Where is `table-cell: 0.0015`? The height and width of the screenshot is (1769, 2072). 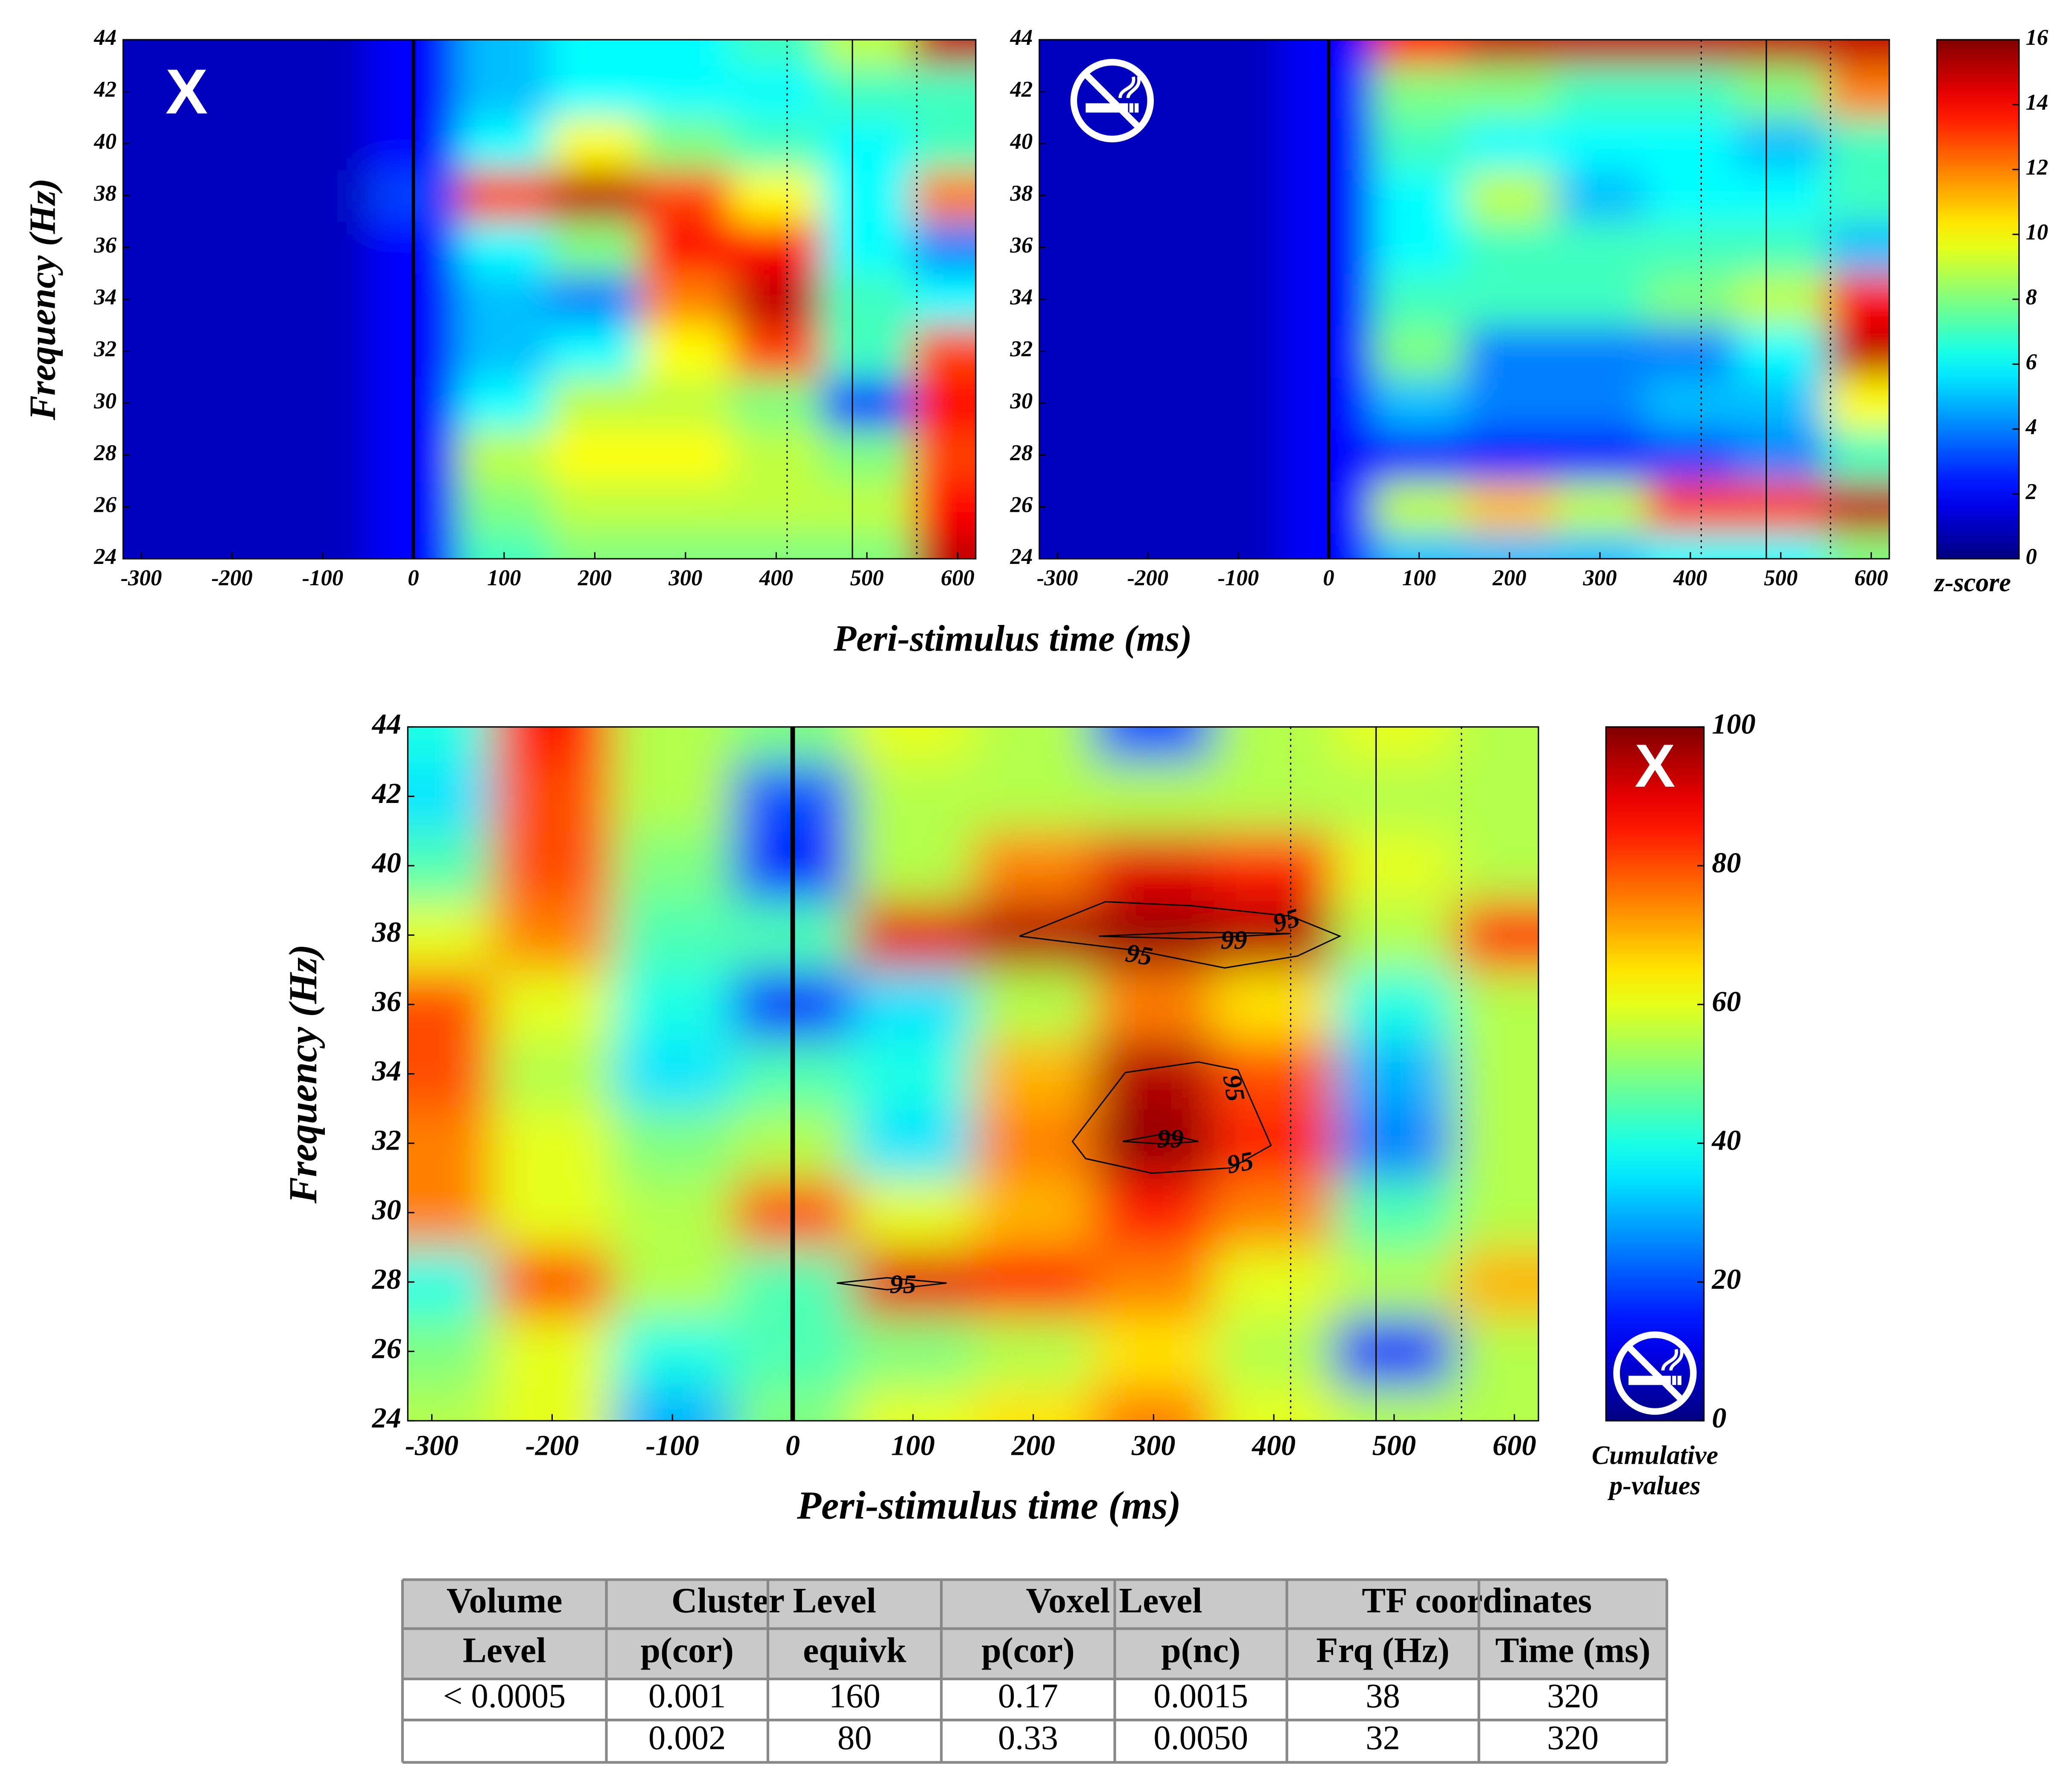 table-cell: 0.0015 is located at coordinates (1200, 1696).